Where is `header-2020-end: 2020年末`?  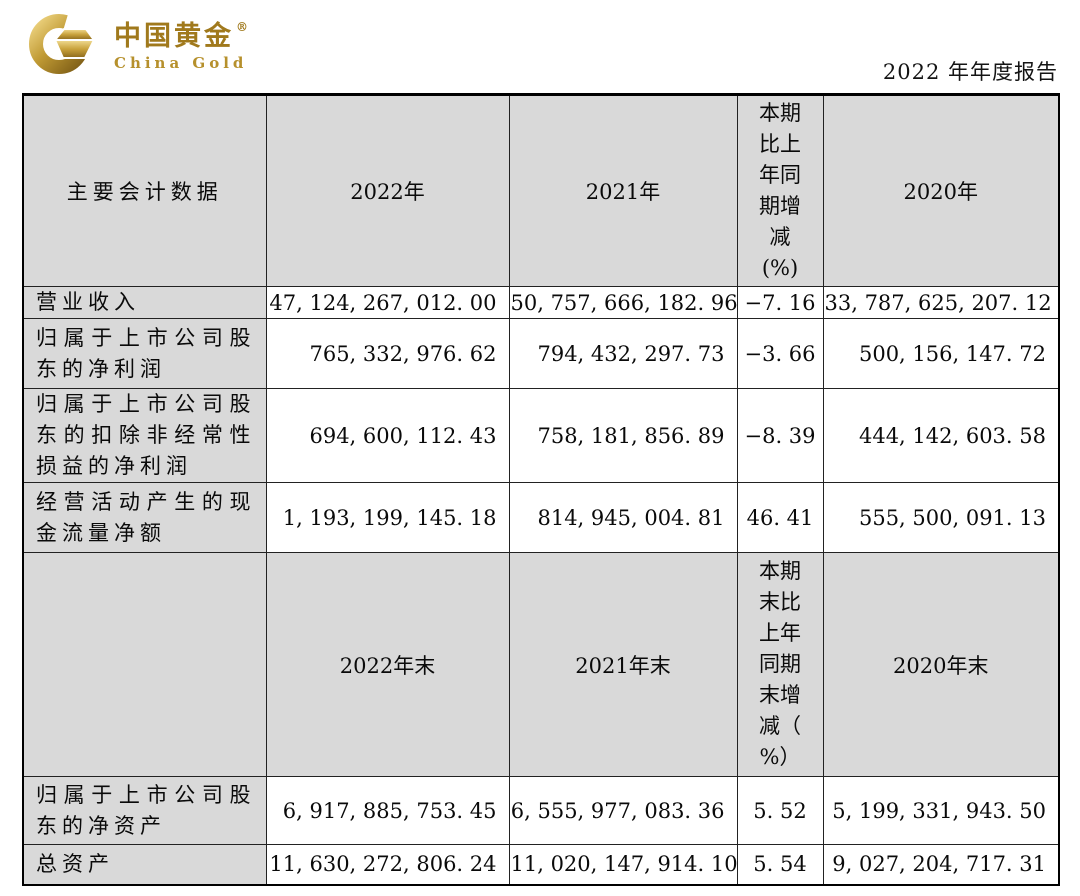
header-2020-end: 2020年末 is located at coordinates (941, 664).